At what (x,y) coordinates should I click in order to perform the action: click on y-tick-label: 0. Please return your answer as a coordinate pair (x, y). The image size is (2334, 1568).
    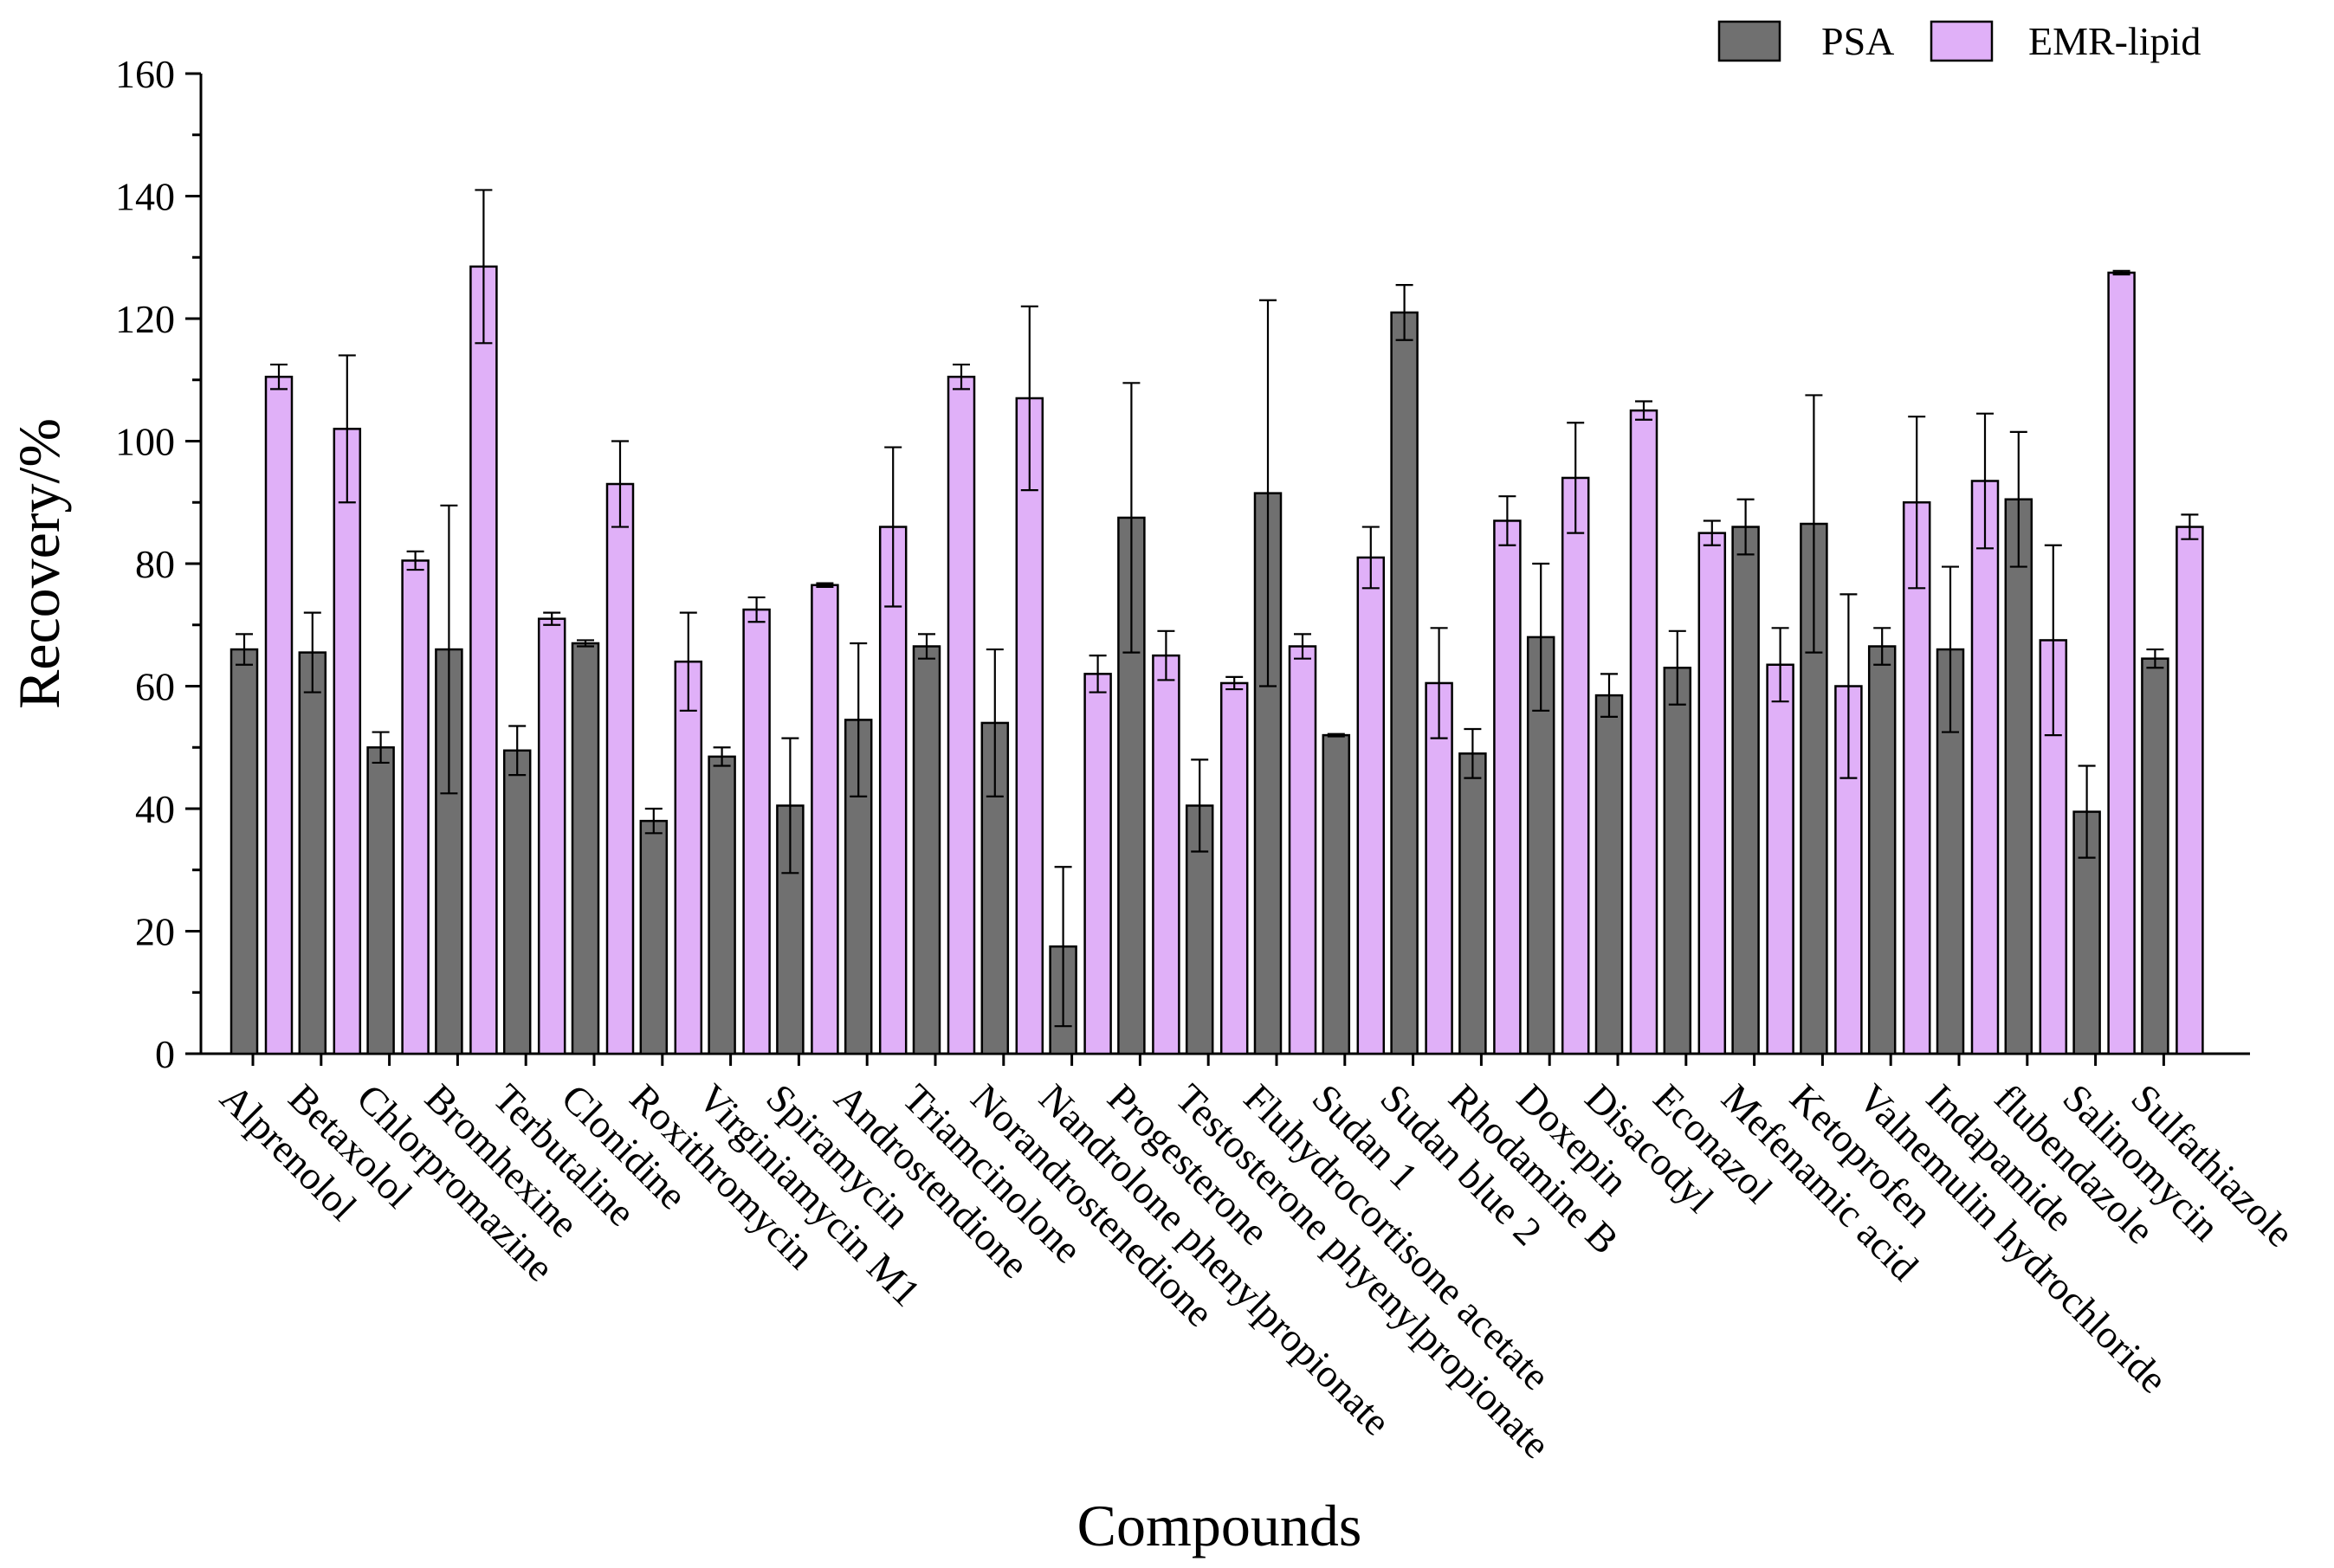
    Looking at the image, I should click on (165, 1054).